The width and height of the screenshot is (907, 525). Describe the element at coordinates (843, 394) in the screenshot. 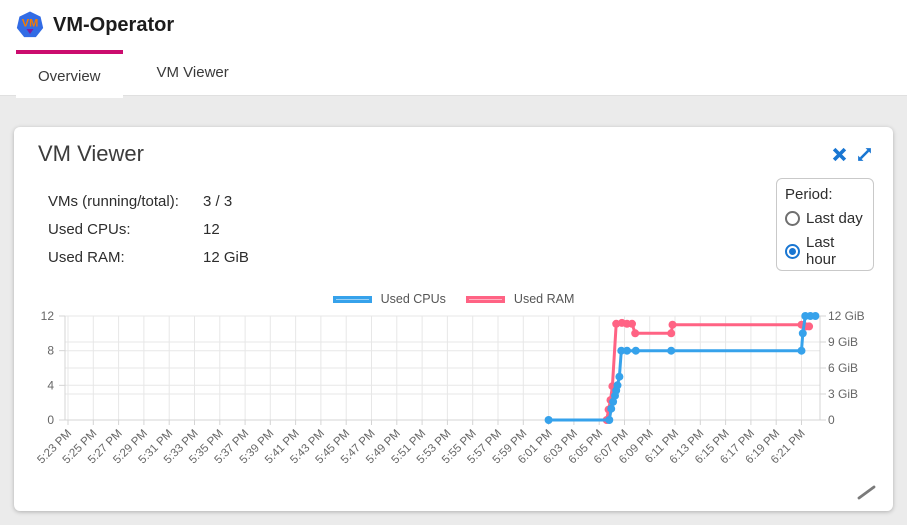

I see `y-right-tick-label: 3 GiB` at that location.